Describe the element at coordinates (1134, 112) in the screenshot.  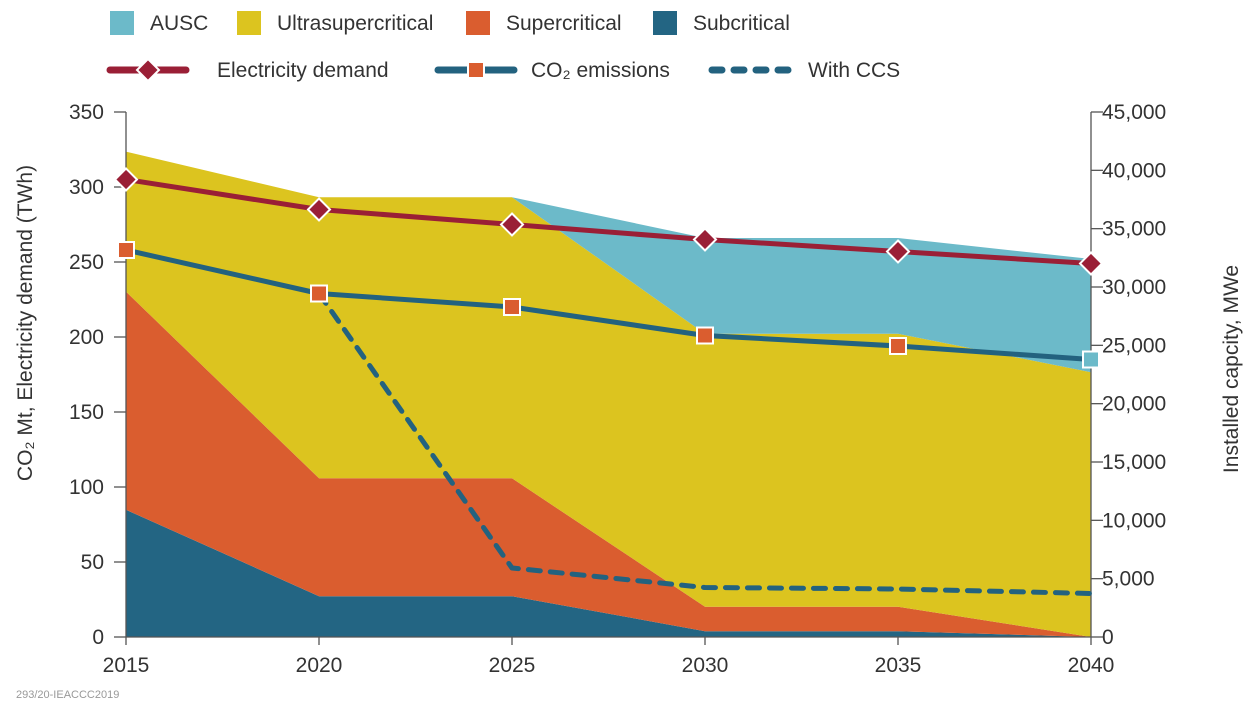
I see `y-right-tick-label: 45,000` at that location.